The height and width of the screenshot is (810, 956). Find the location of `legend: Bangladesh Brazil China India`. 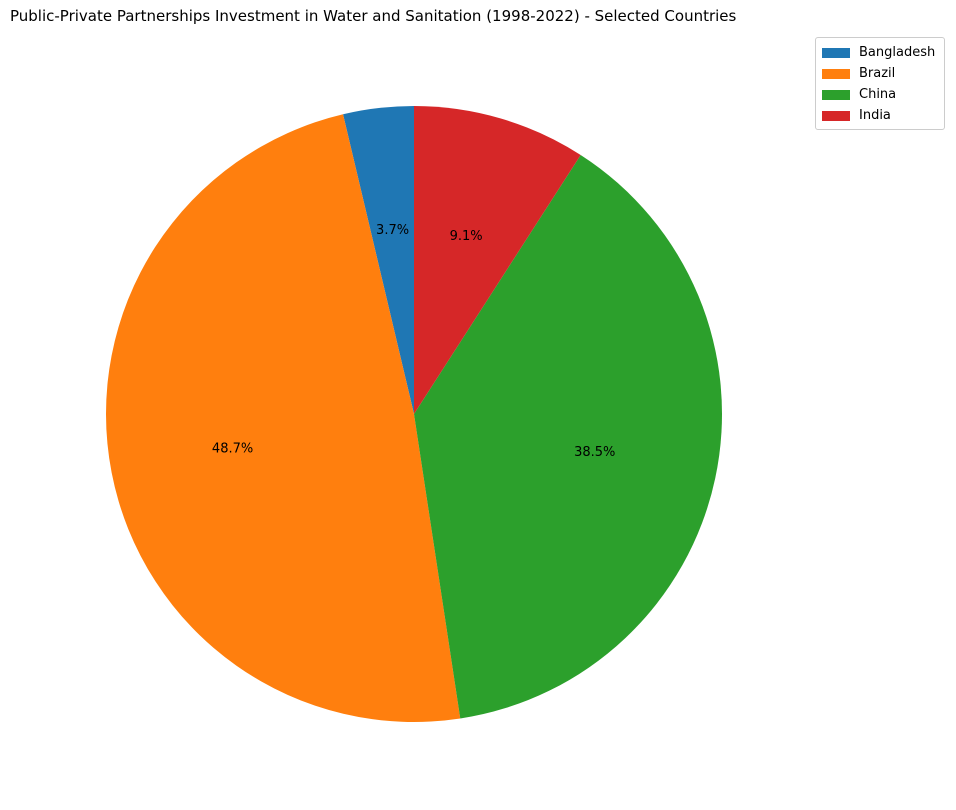

legend: Bangladesh Brazil China India is located at coordinates (880, 83).